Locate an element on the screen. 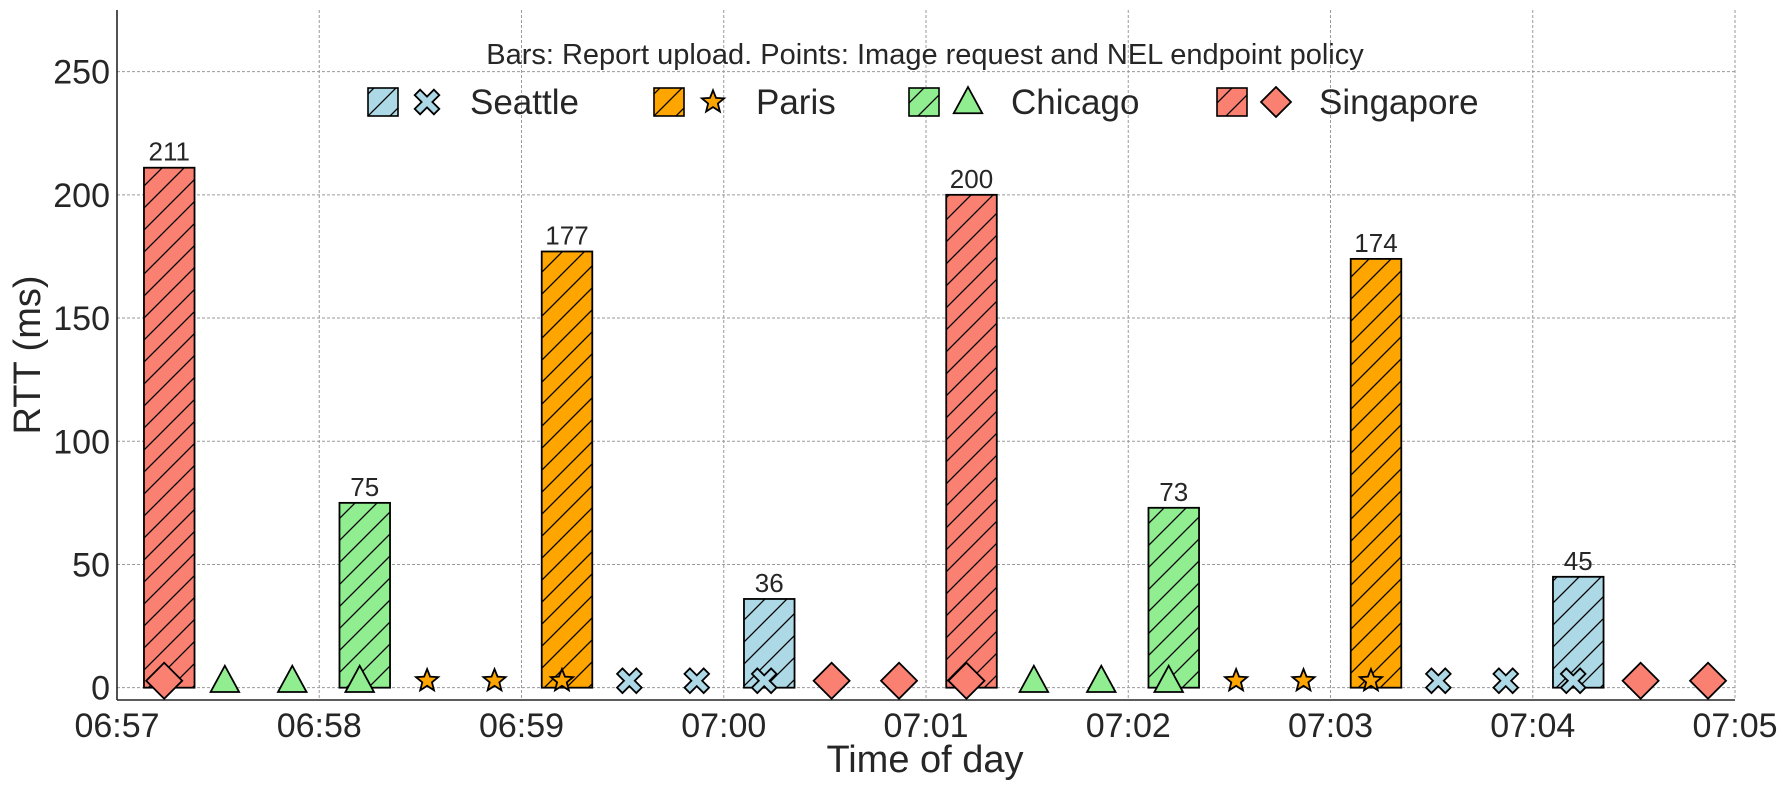 The image size is (1790, 791). triangle-icon is located at coordinates (968, 100).